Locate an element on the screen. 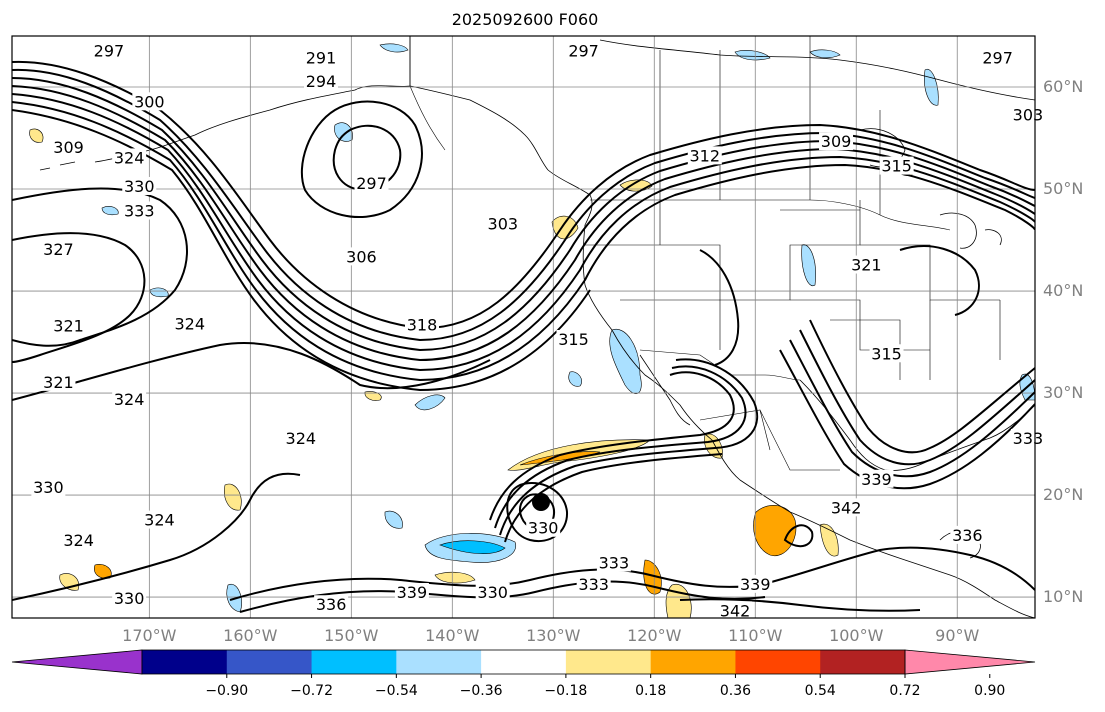 The image size is (1105, 712). contour-label: 318 is located at coordinates (422, 325).